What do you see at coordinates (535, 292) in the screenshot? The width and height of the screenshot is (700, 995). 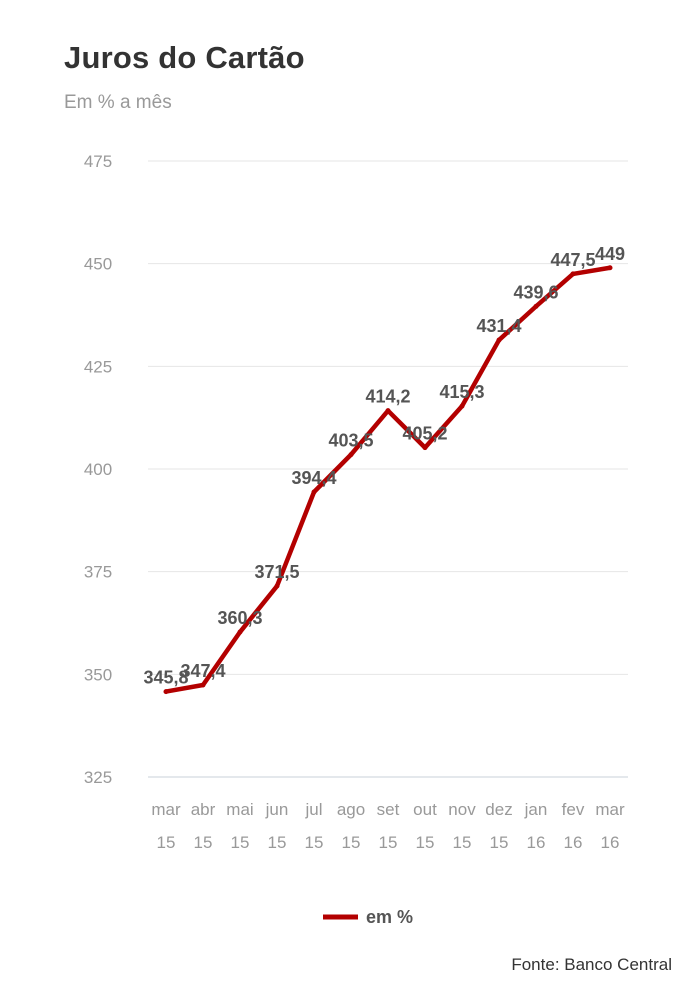 I see `data-label: 439,6` at bounding box center [535, 292].